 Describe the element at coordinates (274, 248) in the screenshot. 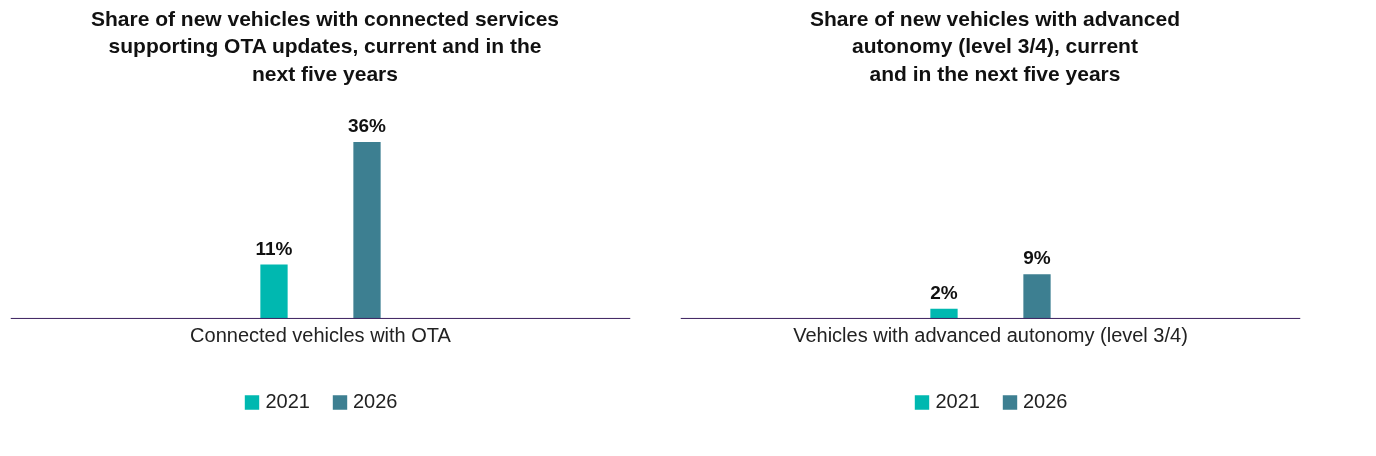

I see `data-label: 11%` at that location.